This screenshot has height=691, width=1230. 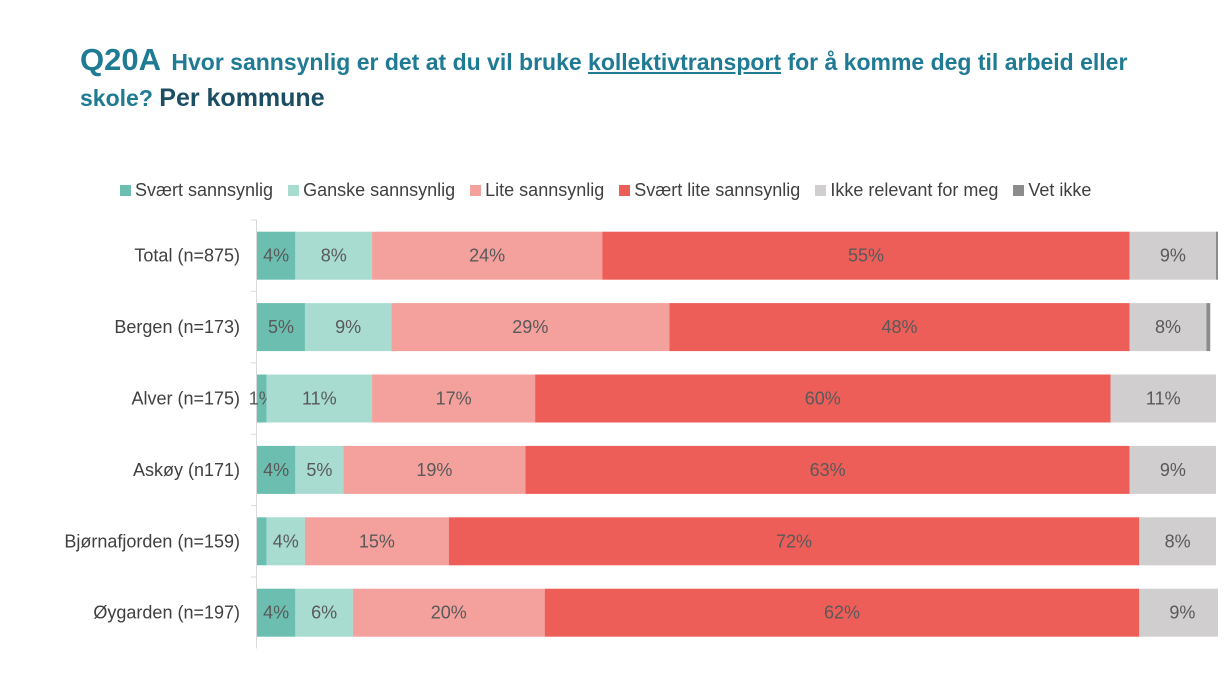 I want to click on category-label: Total (n=875), so click(x=187, y=256).